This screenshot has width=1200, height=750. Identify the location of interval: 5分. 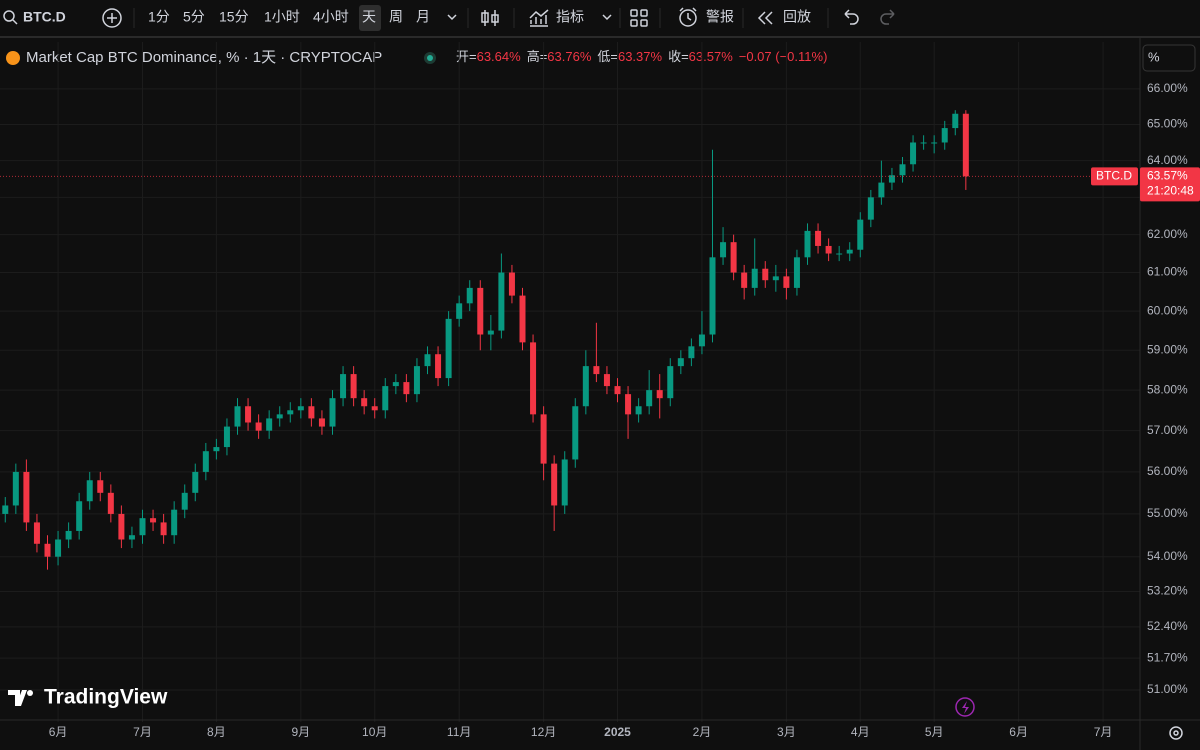
(194, 17).